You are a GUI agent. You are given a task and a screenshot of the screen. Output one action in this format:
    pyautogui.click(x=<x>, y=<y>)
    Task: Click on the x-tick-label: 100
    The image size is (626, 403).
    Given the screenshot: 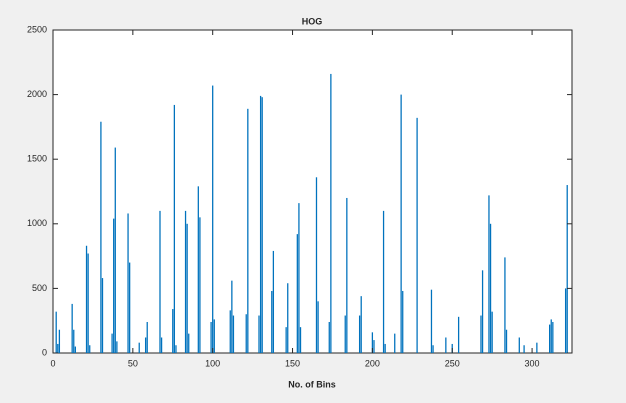 What is the action you would take?
    pyautogui.click(x=212, y=363)
    